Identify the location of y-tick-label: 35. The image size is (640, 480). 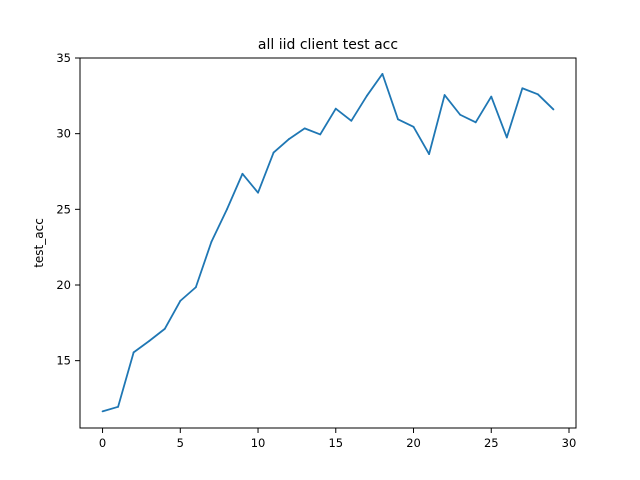
(63, 58).